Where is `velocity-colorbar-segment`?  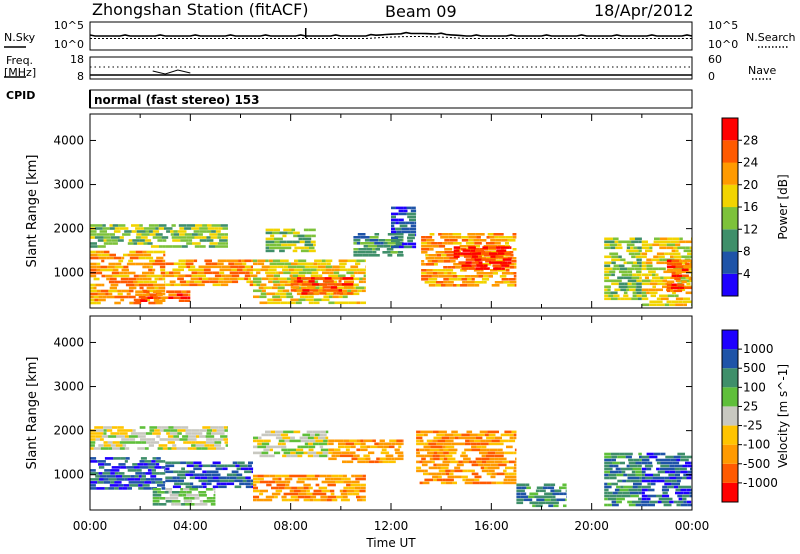
velocity-colorbar-segment is located at coordinates (730, 416).